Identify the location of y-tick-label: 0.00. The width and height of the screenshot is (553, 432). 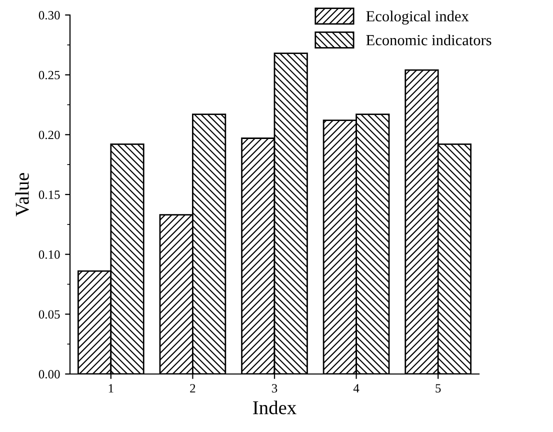
(49, 374).